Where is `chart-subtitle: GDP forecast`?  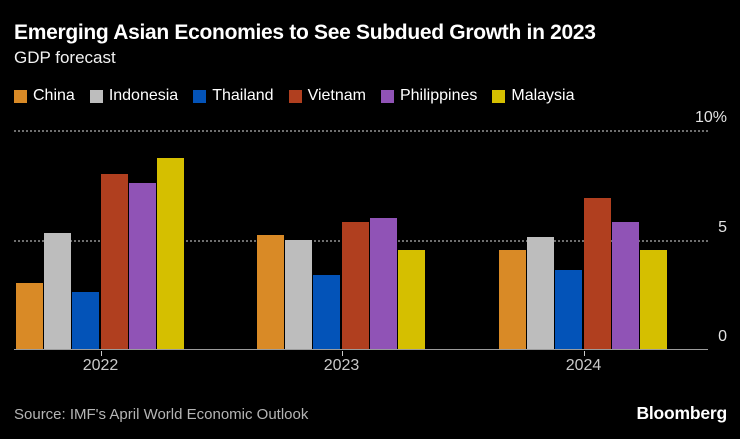
chart-subtitle: GDP forecast is located at coordinates (65, 57).